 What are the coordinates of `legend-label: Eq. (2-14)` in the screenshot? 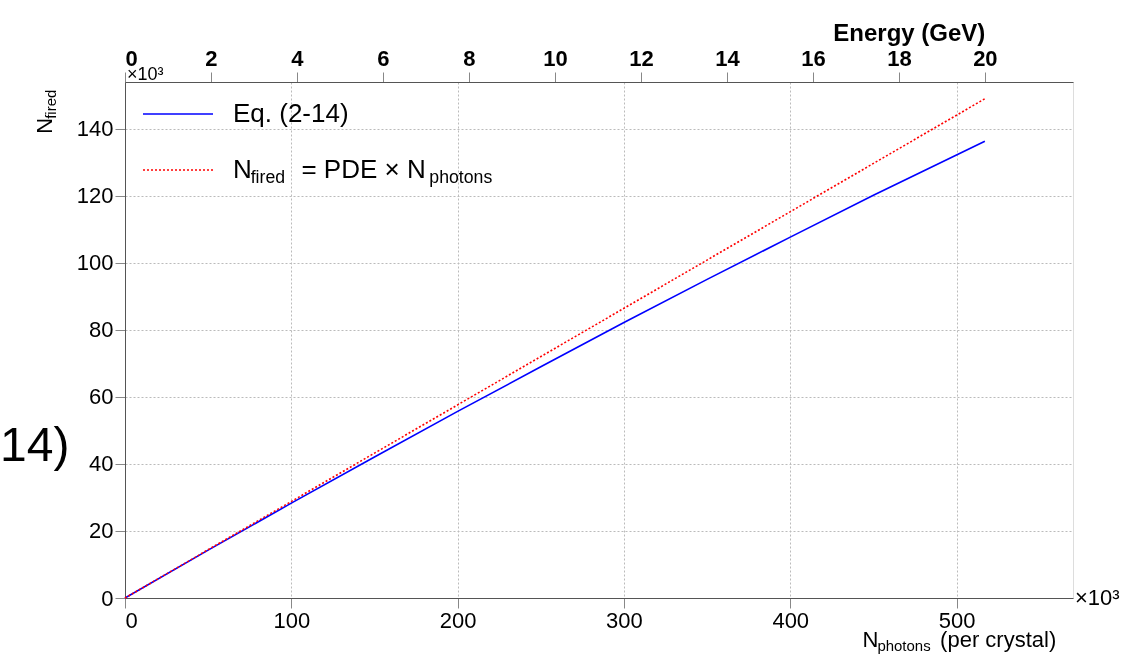 It's located at (291, 113).